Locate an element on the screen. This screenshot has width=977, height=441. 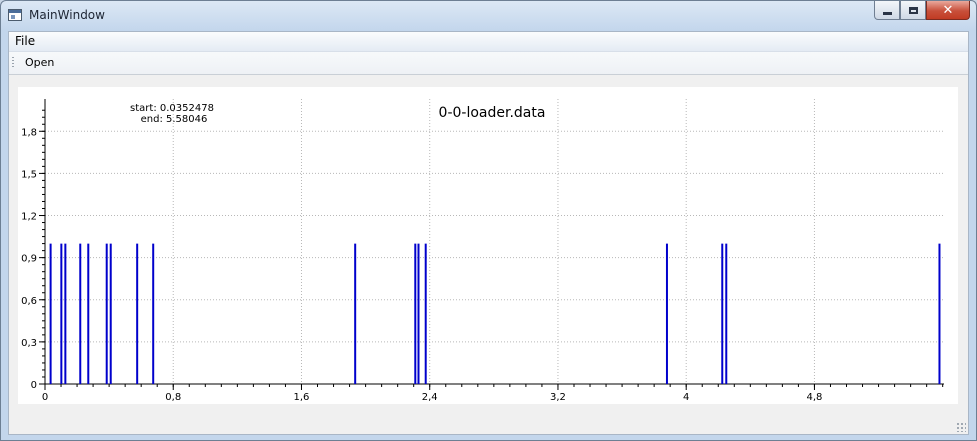
close-icon: ✕ is located at coordinates (948, 10).